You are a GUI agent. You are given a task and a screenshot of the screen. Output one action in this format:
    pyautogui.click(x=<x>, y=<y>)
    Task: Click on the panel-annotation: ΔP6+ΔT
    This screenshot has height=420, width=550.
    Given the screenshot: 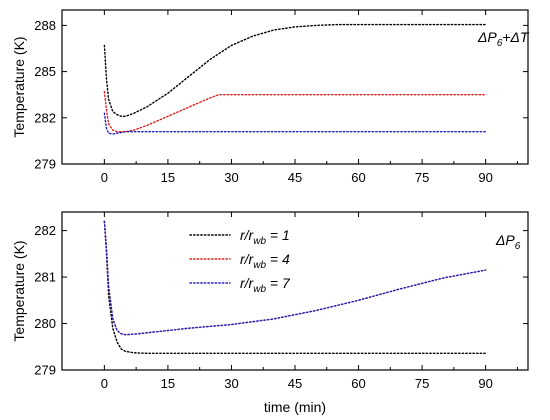 What is the action you would take?
    pyautogui.click(x=503, y=39)
    